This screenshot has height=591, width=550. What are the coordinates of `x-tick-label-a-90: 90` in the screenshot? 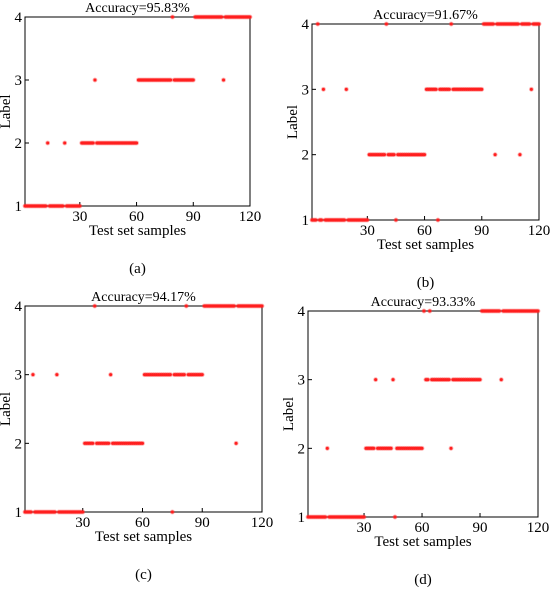 It's located at (193, 217).